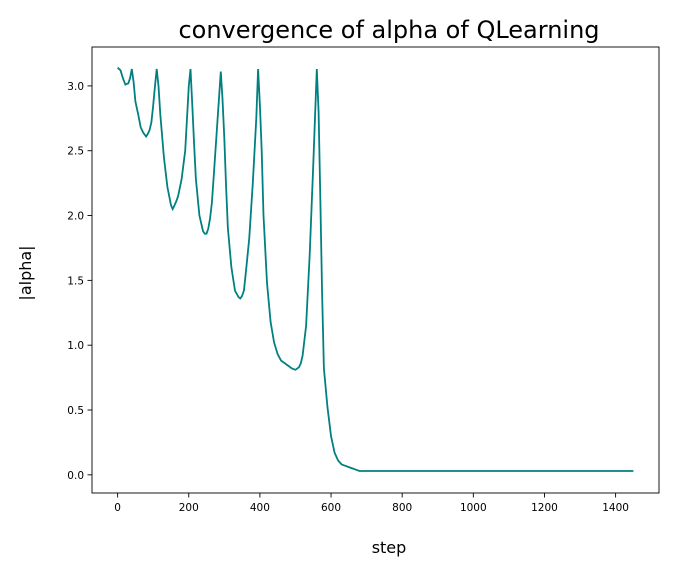  I want to click on x-axis-label: step, so click(389, 547).